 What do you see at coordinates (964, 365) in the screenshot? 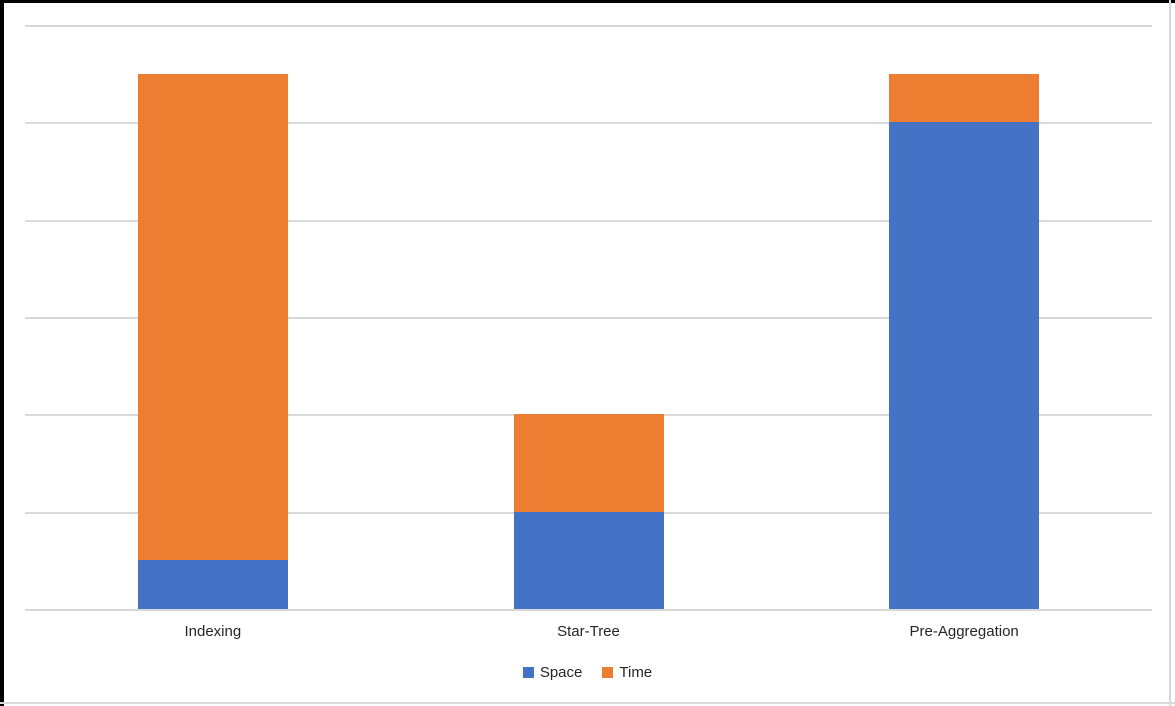
I see `bar-segment-space-pre-aggregation` at bounding box center [964, 365].